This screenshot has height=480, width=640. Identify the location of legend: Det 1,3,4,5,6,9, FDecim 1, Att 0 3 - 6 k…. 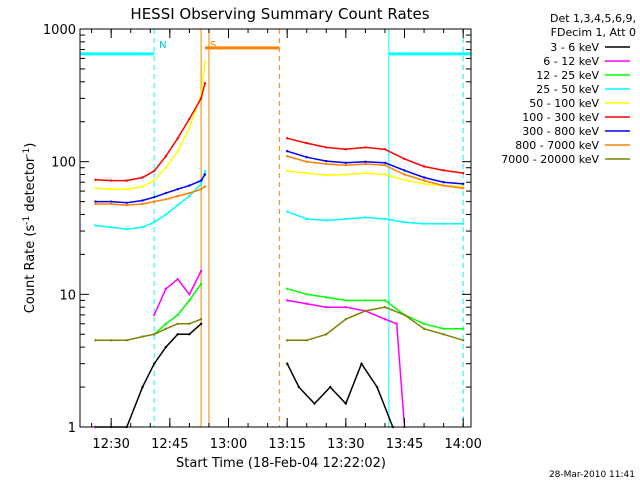
(568, 89).